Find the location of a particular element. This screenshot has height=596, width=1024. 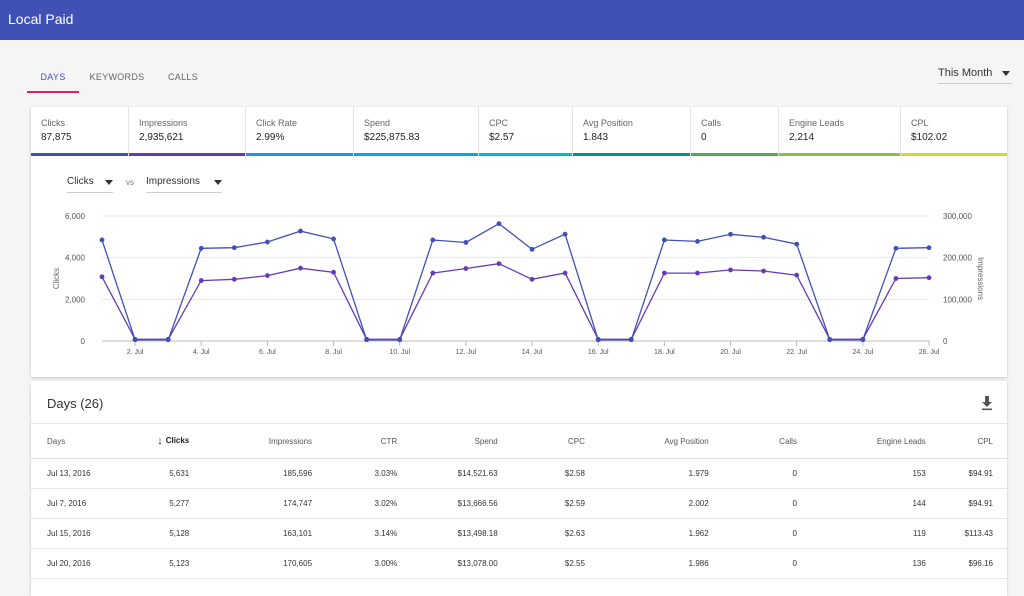

date-range-select: This Month is located at coordinates (975, 75).